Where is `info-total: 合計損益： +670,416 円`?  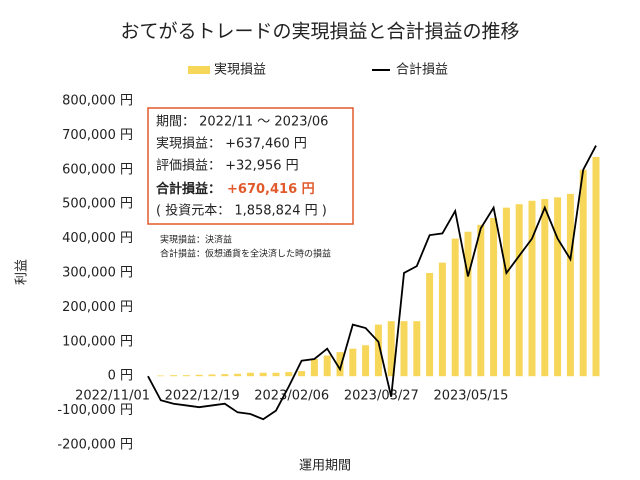 info-total: 合計損益： +670,416 円 is located at coordinates (235, 189).